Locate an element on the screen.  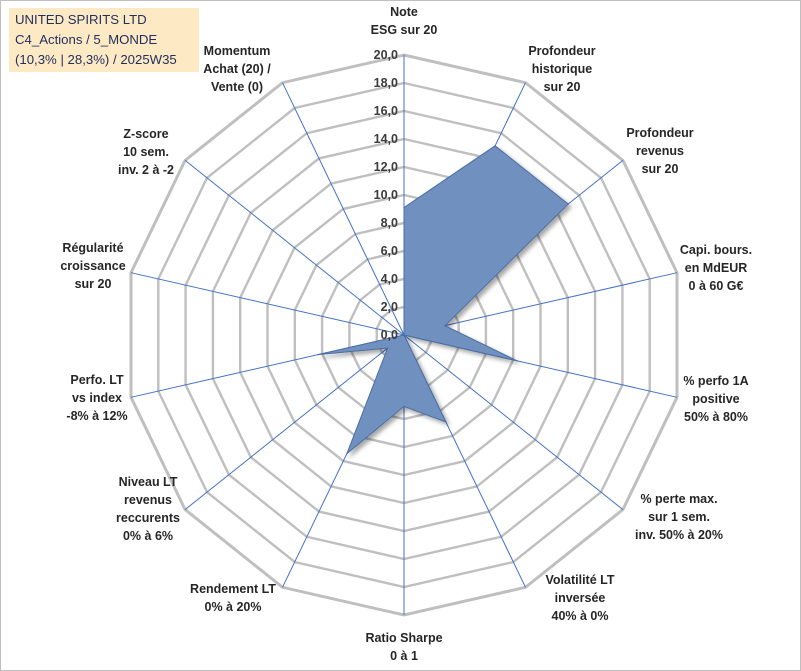
axis-label-0: Note ESG sur 20 is located at coordinates (404, 21).